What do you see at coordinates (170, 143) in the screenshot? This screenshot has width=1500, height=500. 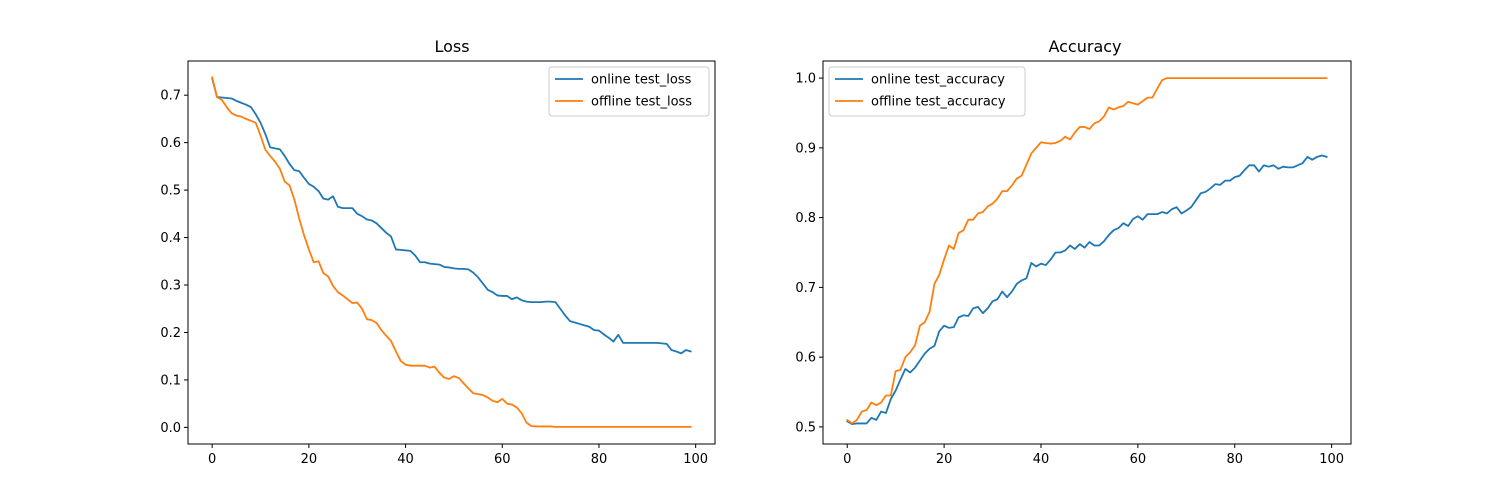 I see `loss-y-tick-label-6: 0.6` at bounding box center [170, 143].